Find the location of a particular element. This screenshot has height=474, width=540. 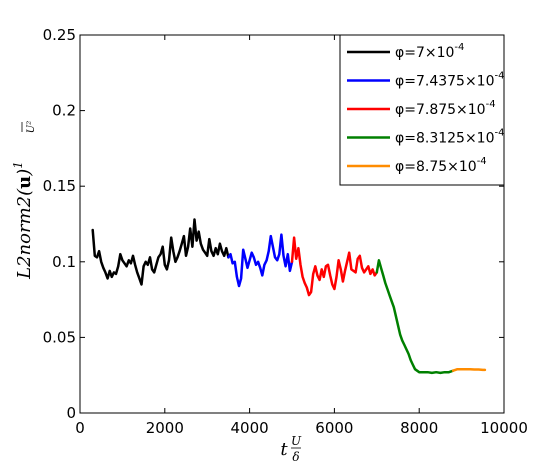

x-tick-label: 10000 is located at coordinates (504, 428).